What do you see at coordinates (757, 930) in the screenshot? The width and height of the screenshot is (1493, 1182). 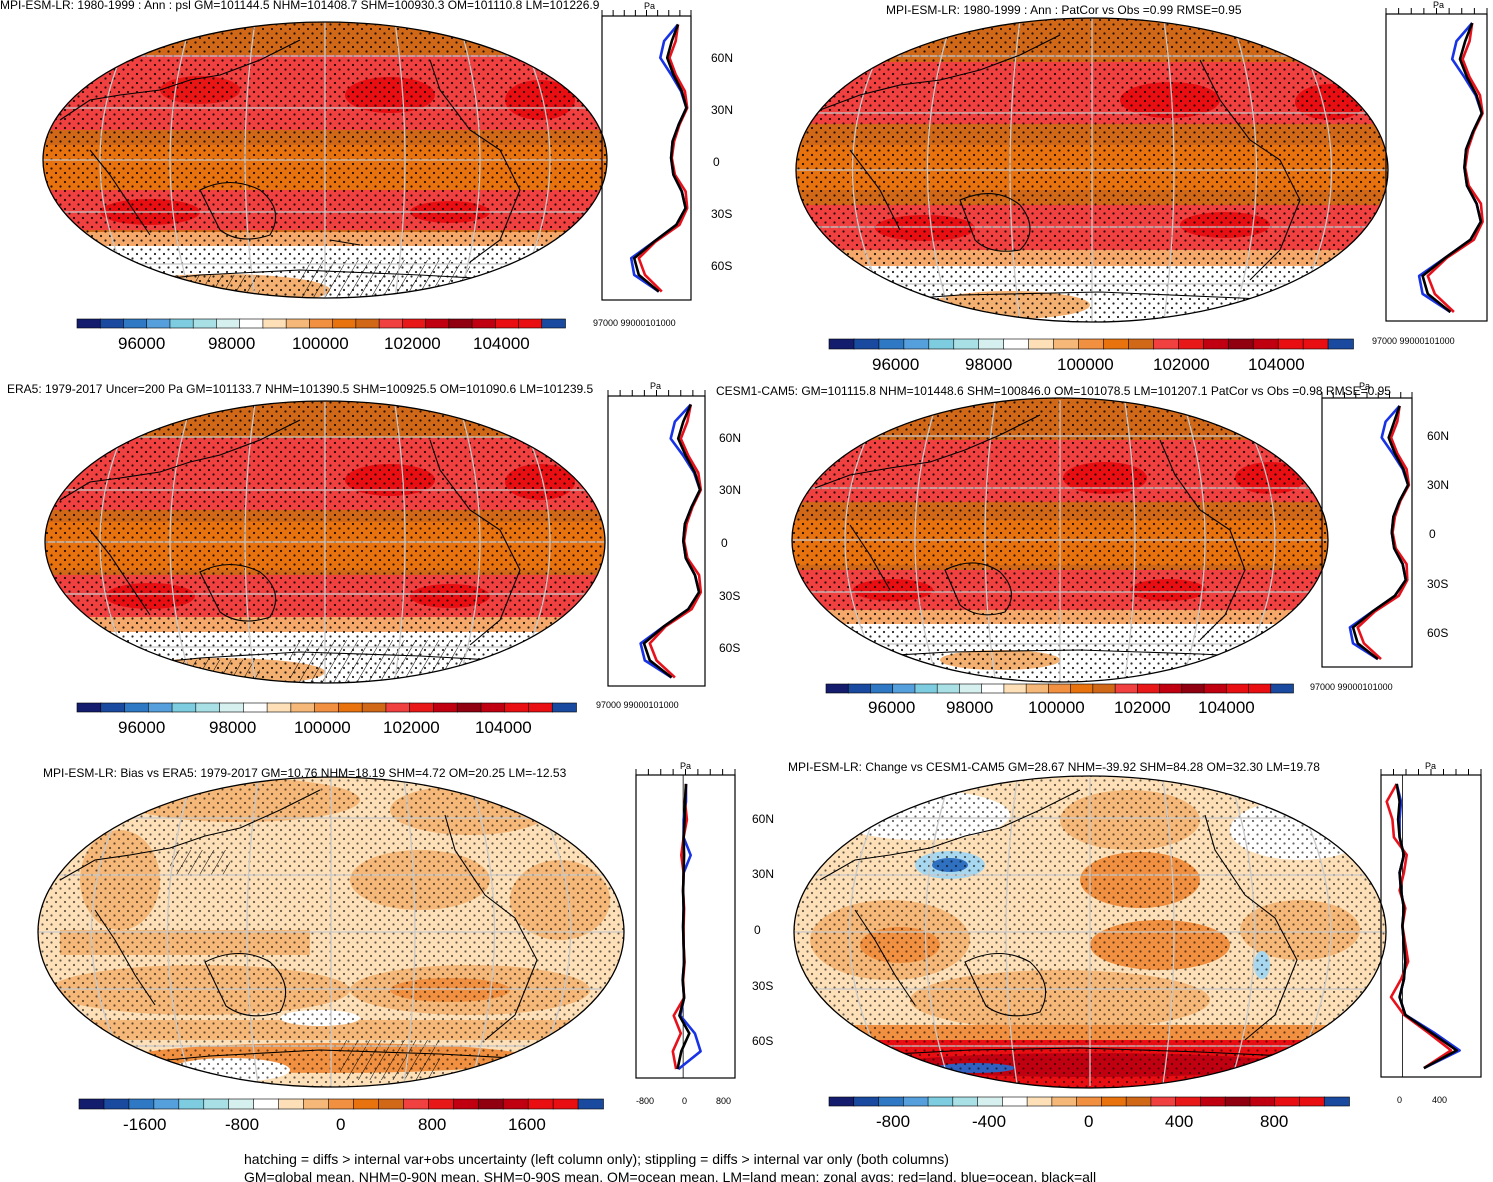 I see `lat-label: 0` at bounding box center [757, 930].